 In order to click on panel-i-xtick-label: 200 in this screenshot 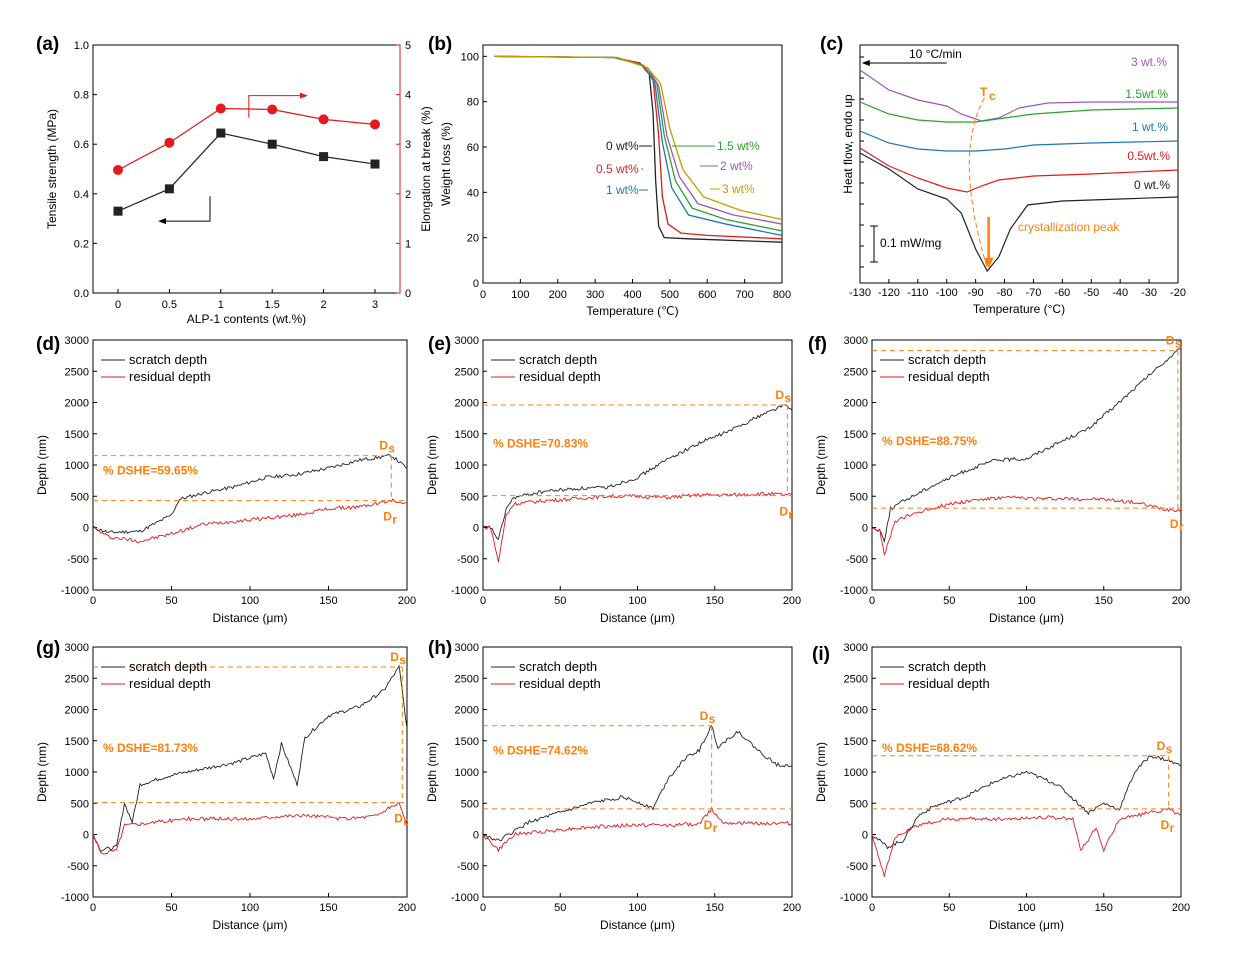, I will do `click(1181, 908)`.